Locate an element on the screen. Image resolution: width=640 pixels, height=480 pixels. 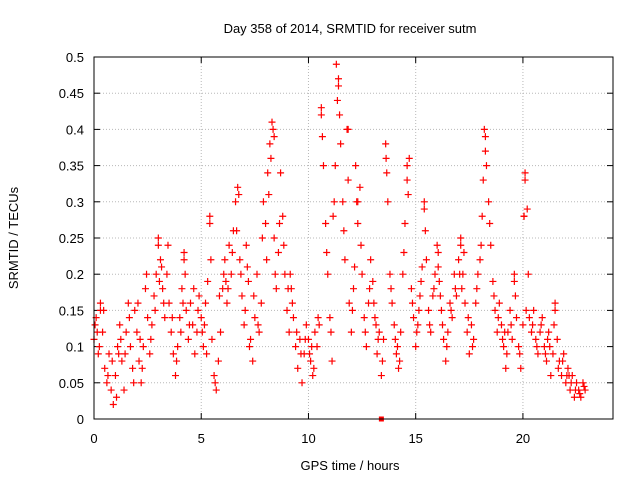
x-tick-label: 5 is located at coordinates (201, 438).